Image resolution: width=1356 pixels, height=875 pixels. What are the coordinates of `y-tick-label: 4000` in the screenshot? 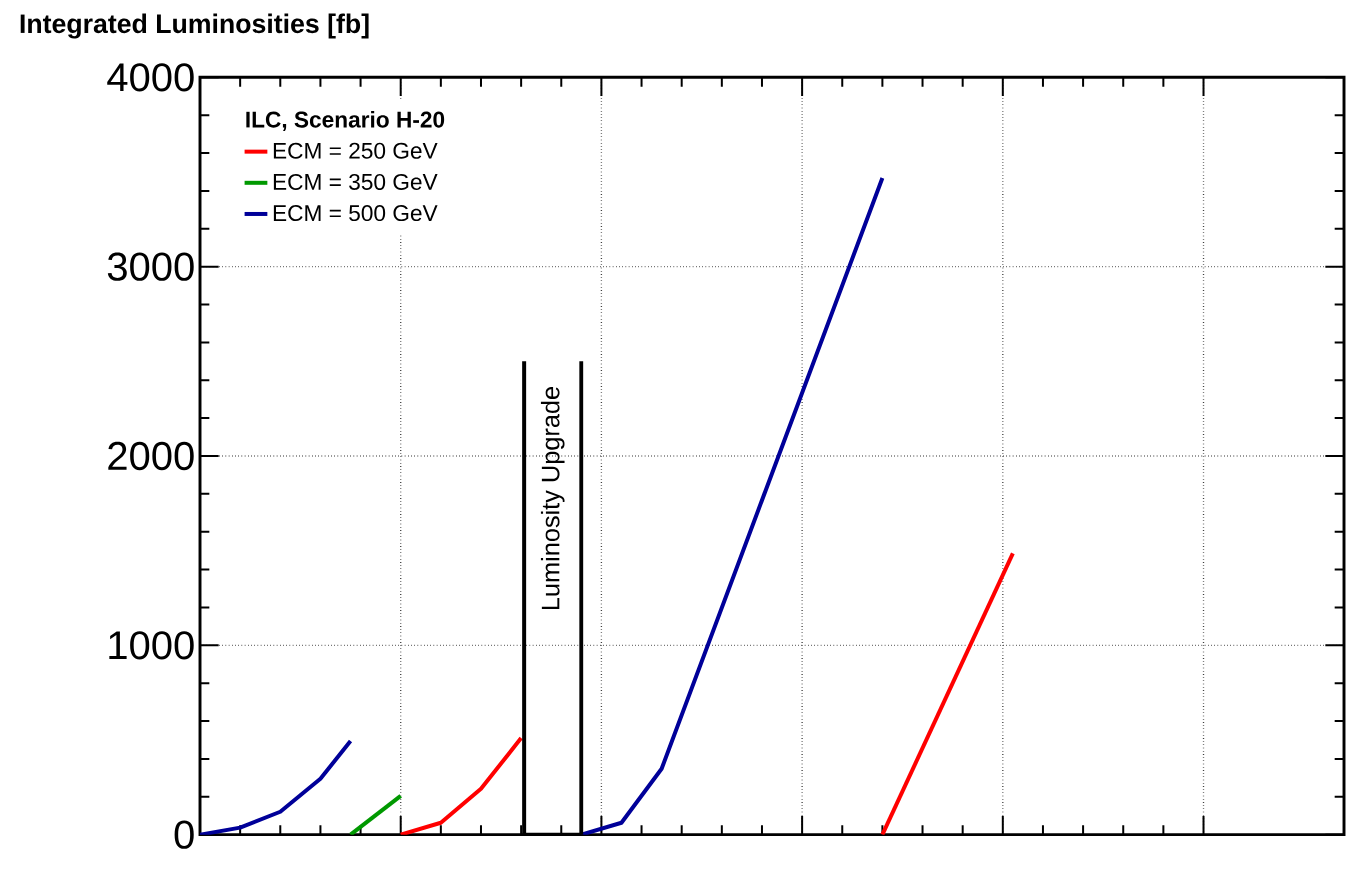 It's located at (150, 77).